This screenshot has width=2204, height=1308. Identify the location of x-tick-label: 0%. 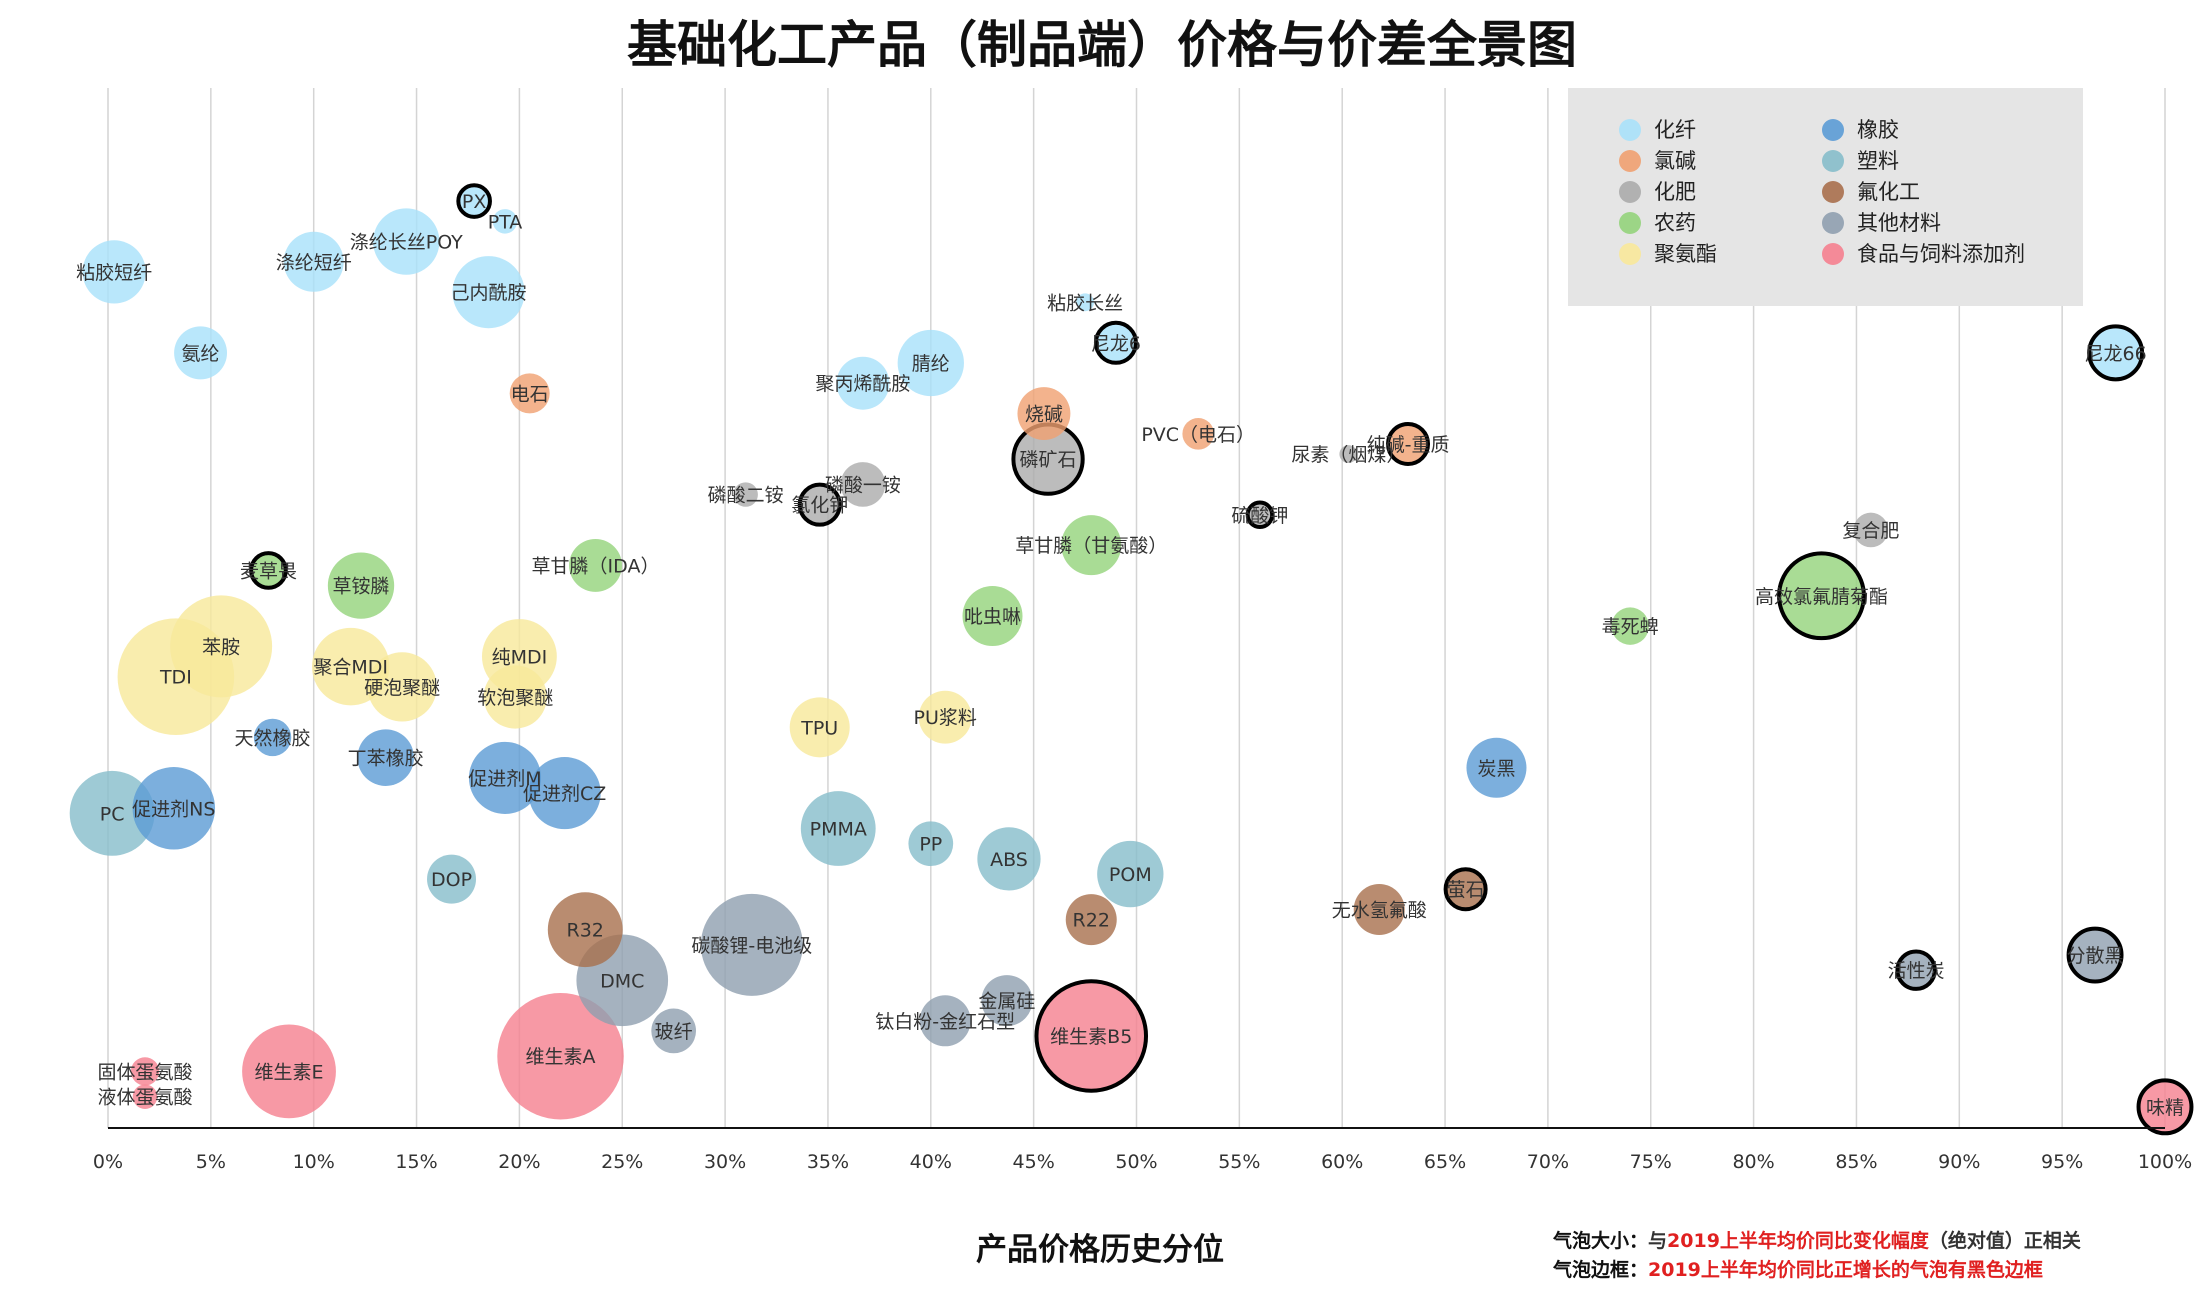
(108, 1162).